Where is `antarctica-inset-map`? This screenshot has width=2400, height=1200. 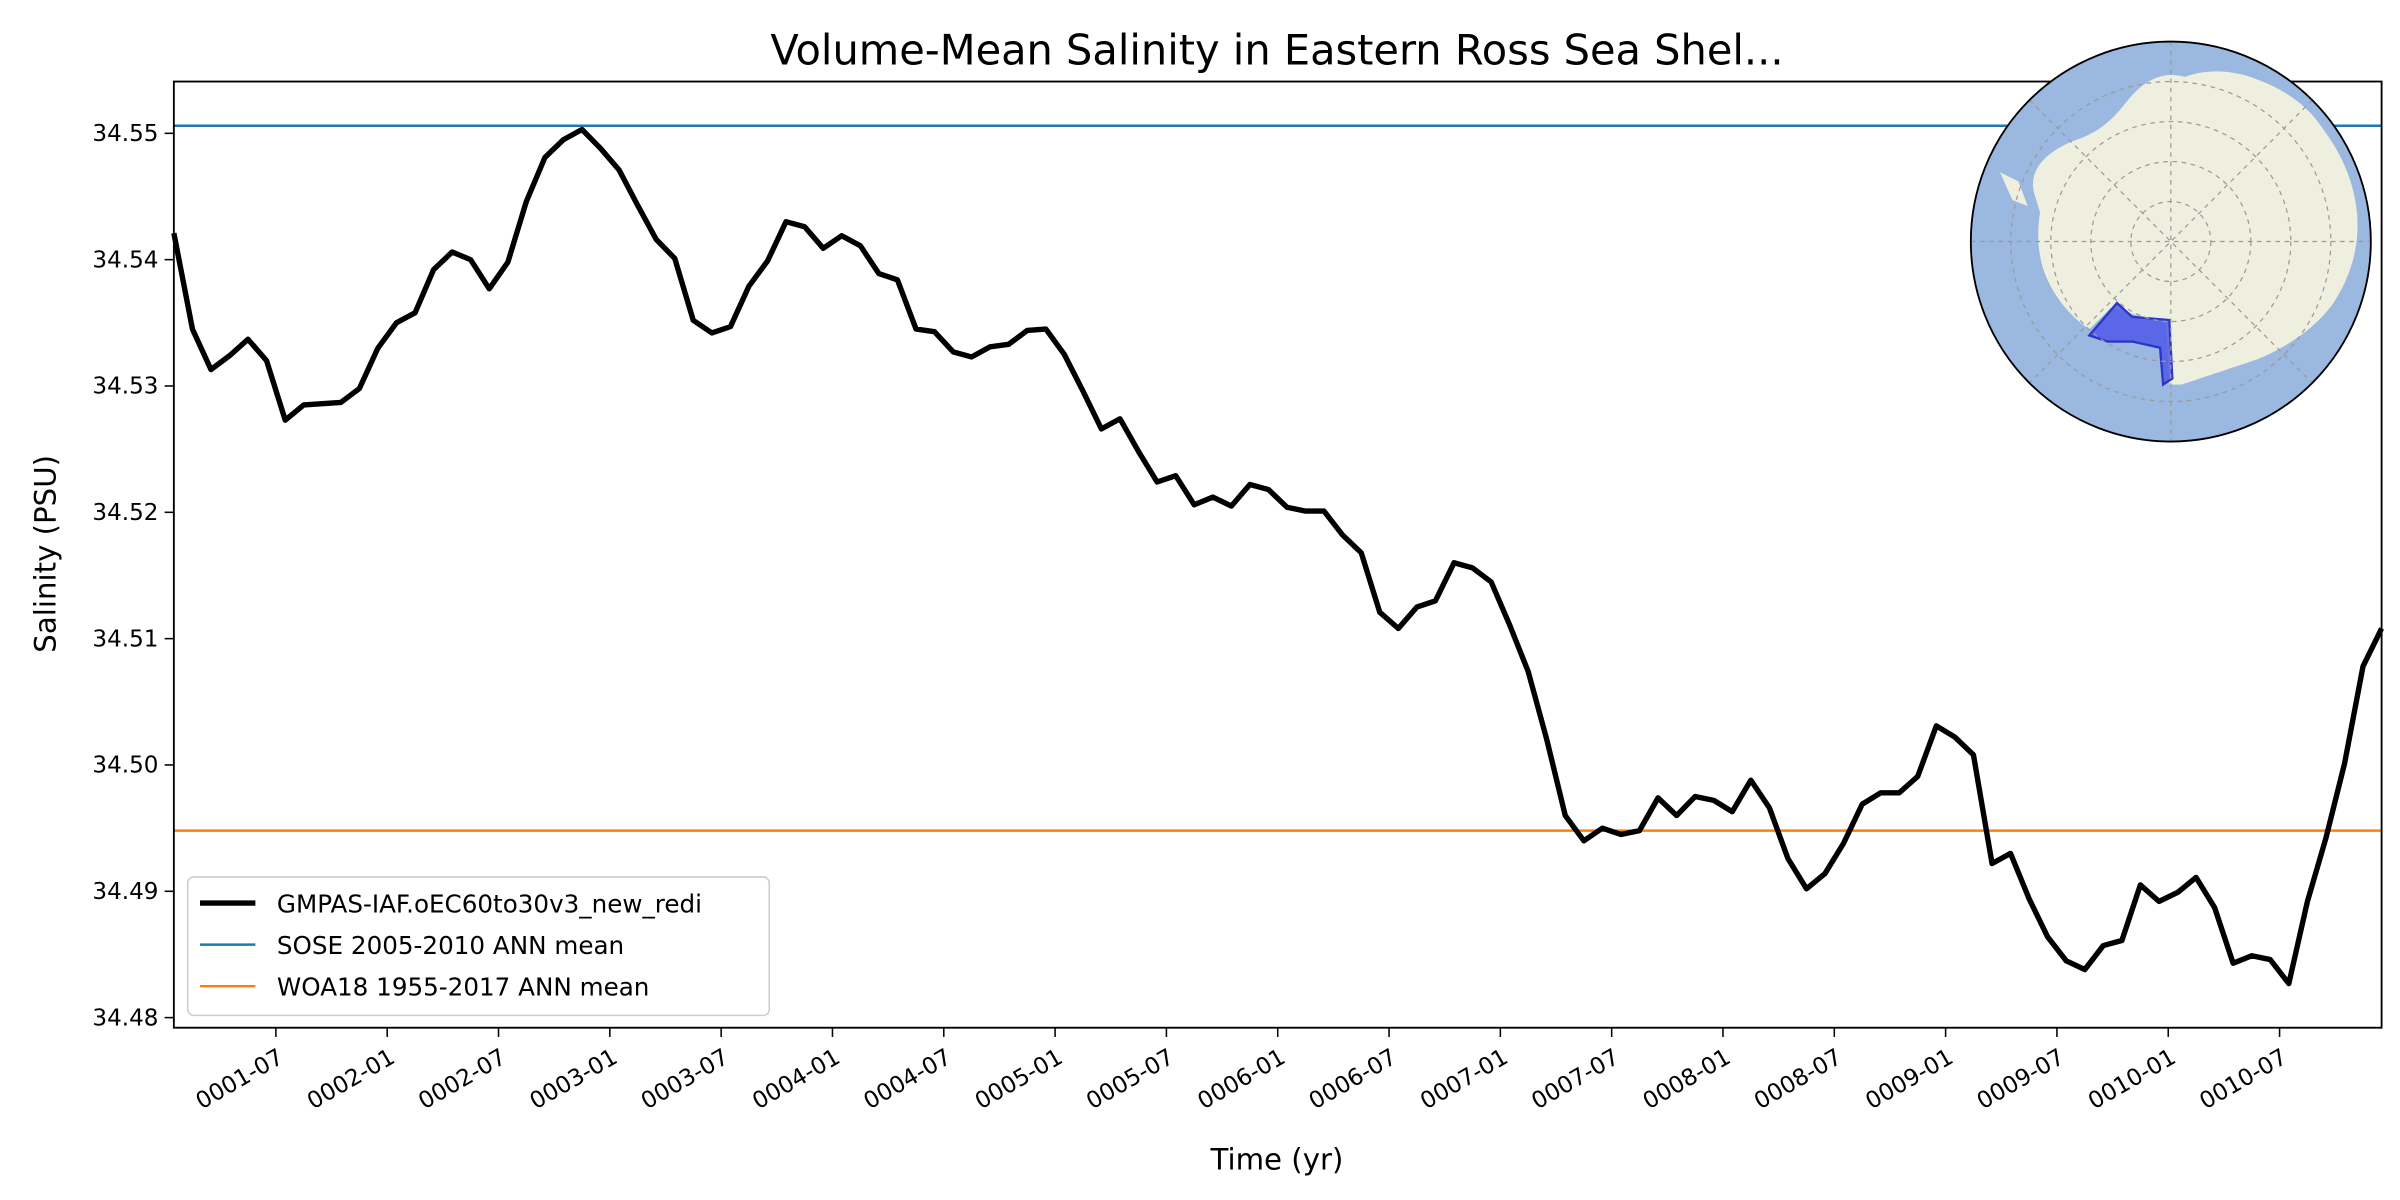
antarctica-inset-map is located at coordinates (2170, 241).